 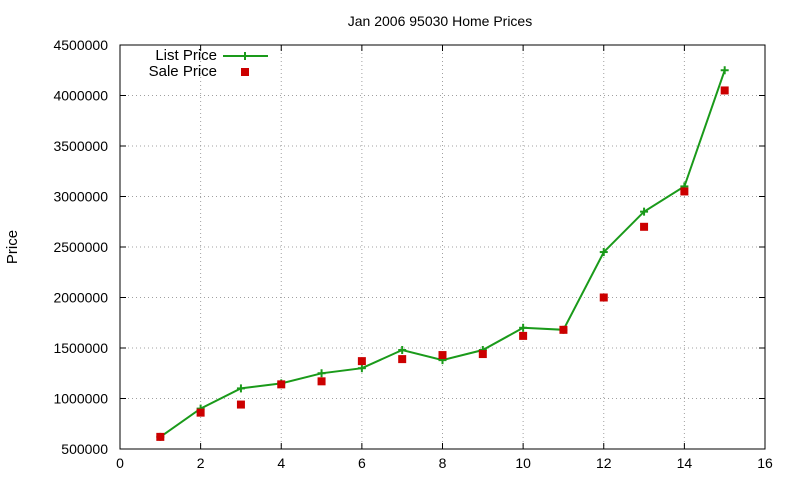 I want to click on x-axis-tick-labels: 0 2 4 6 8 10 12 14 16, so click(x=444, y=463).